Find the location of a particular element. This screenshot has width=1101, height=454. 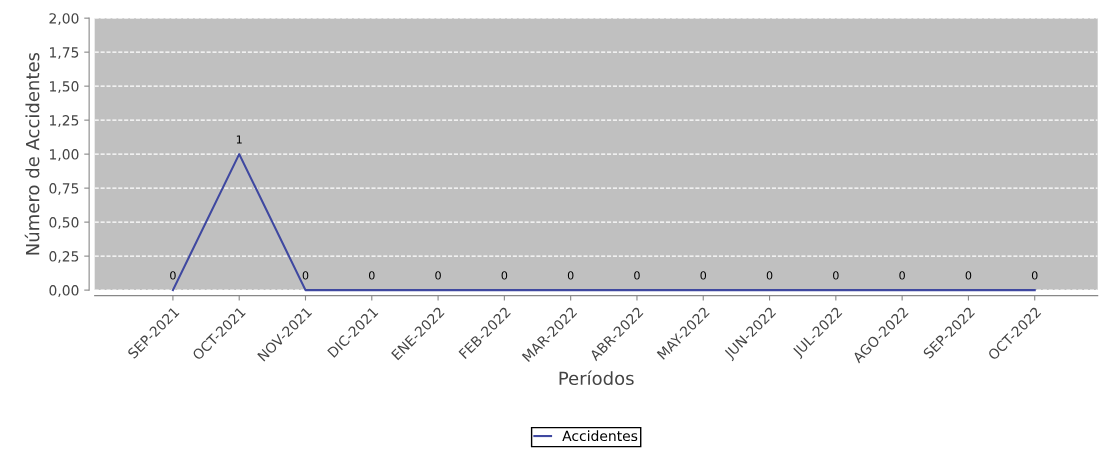

y-tick-label: 0,50 is located at coordinates (64, 223).